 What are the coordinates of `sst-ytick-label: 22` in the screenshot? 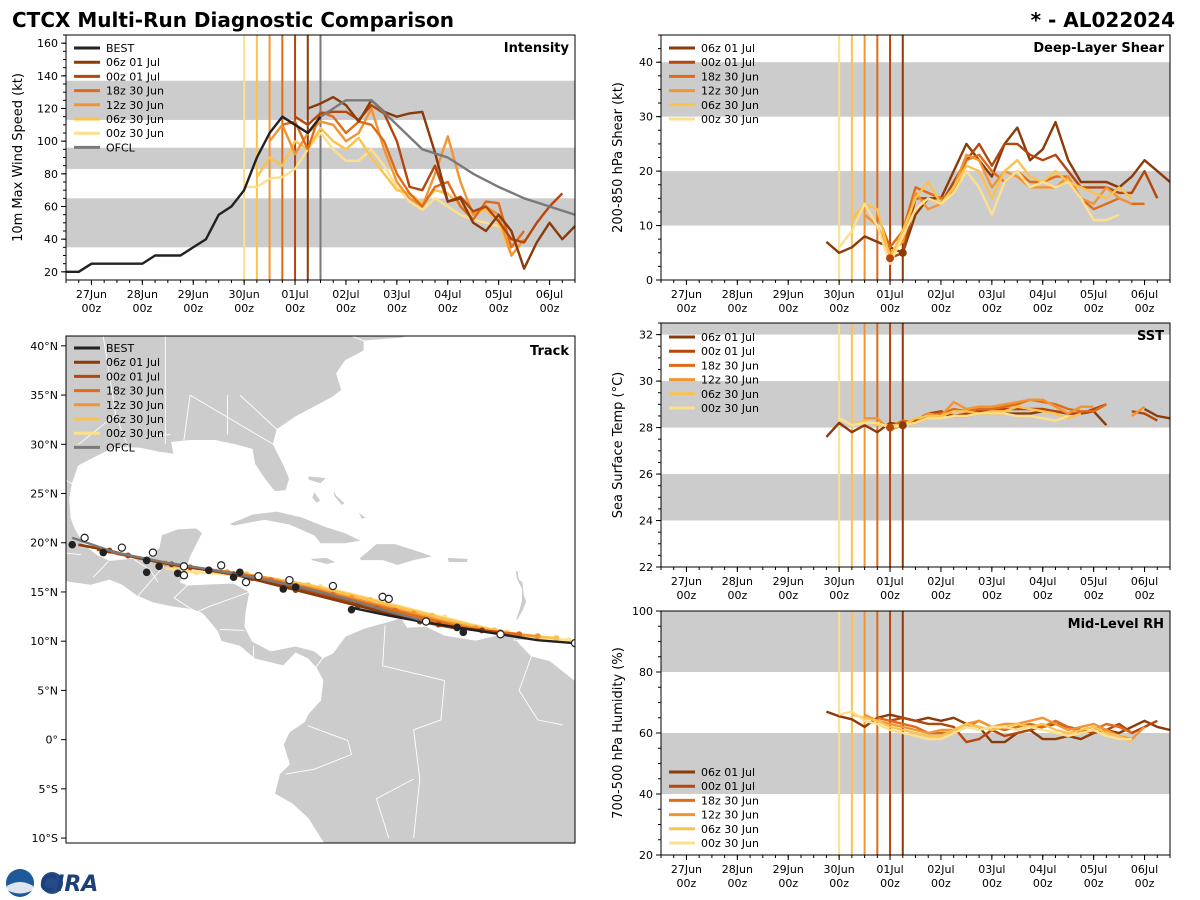 It's located at (646, 567).